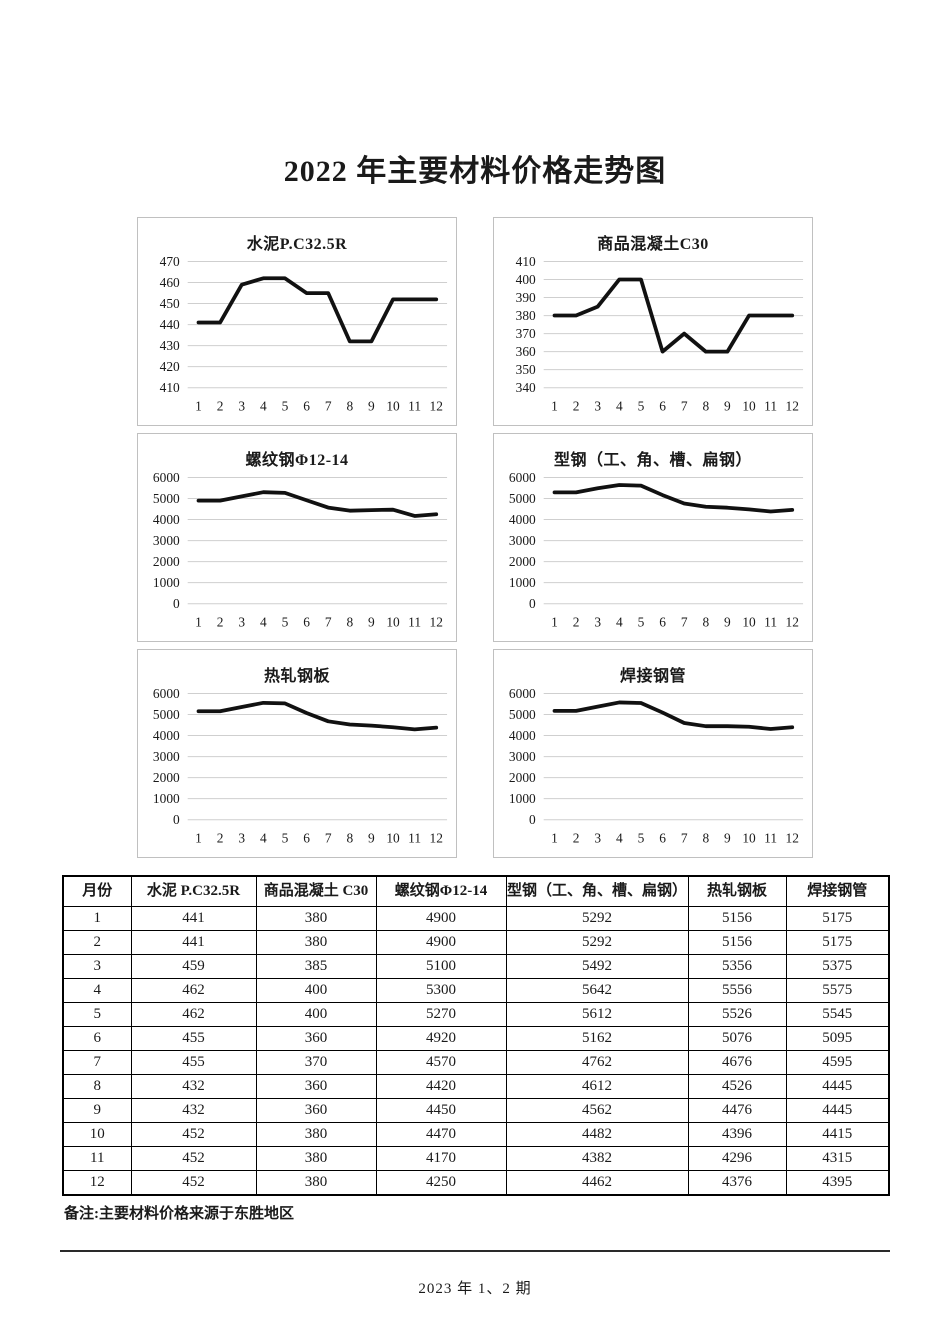 The image size is (950, 1344). Describe the element at coordinates (532, 603) in the screenshot. I see `y-tick-label: 0` at that location.